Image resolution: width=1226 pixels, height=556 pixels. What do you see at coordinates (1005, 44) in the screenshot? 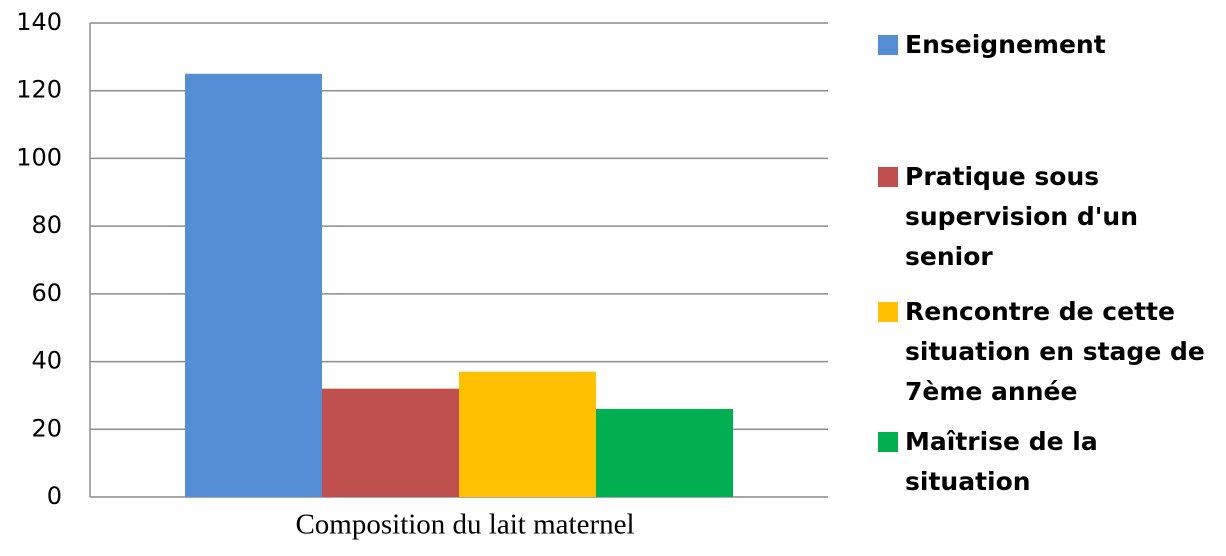
I see `legend-label: Enseignement` at bounding box center [1005, 44].